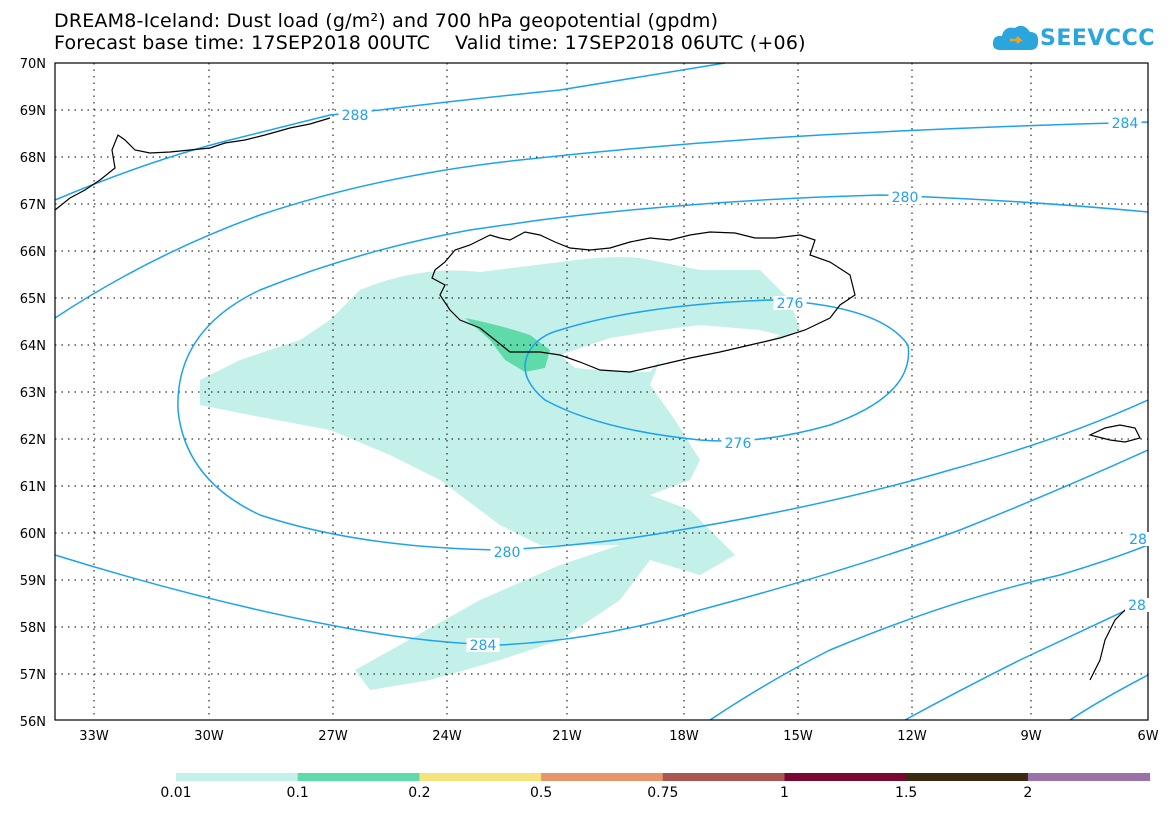 This screenshot has width=1175, height=815. What do you see at coordinates (684, 736) in the screenshot?
I see `lon-label-18W: 18W` at bounding box center [684, 736].